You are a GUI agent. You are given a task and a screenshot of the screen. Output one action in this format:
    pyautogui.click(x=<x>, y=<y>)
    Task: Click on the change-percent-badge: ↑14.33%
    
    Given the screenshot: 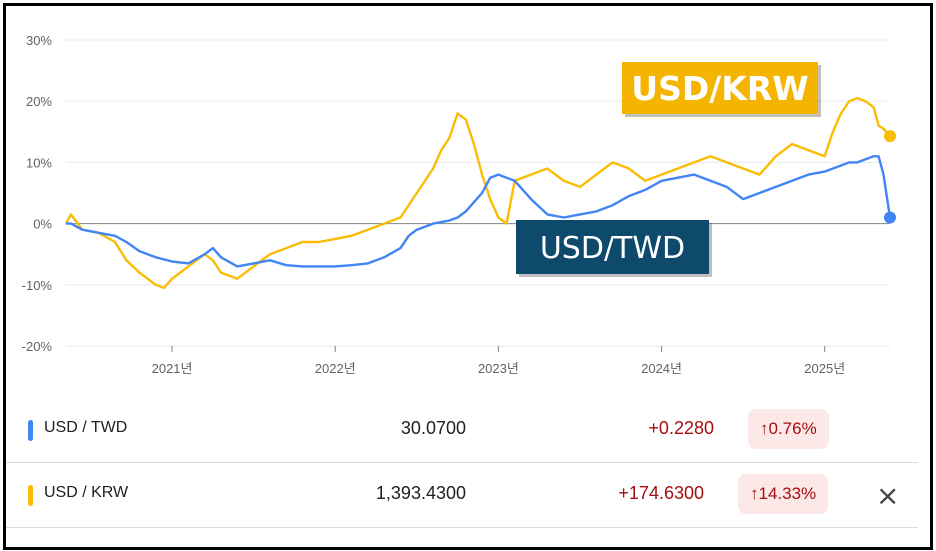 What is the action you would take?
    pyautogui.click(x=783, y=494)
    